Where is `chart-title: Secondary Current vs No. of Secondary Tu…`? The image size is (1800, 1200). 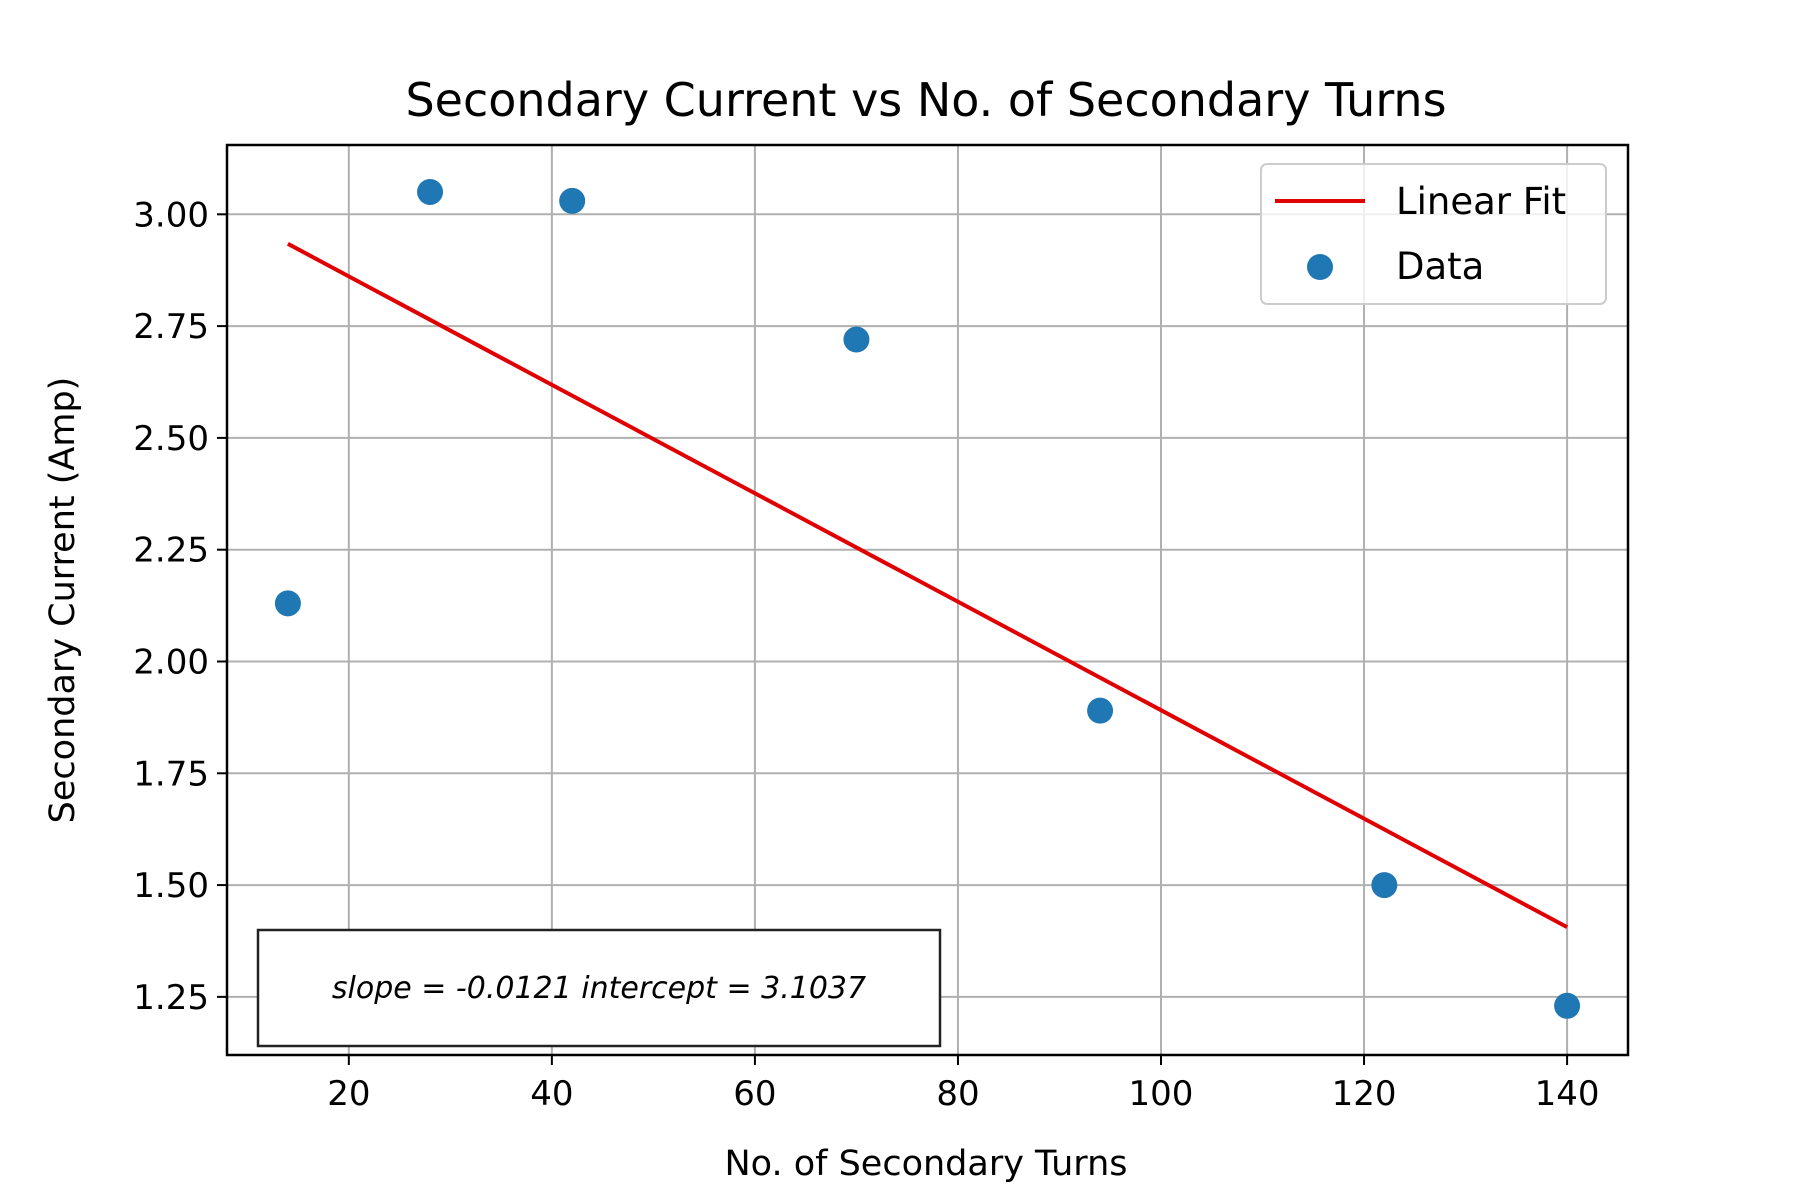
chart-title: Secondary Current vs No. of Secondary Tu… is located at coordinates (925, 100).